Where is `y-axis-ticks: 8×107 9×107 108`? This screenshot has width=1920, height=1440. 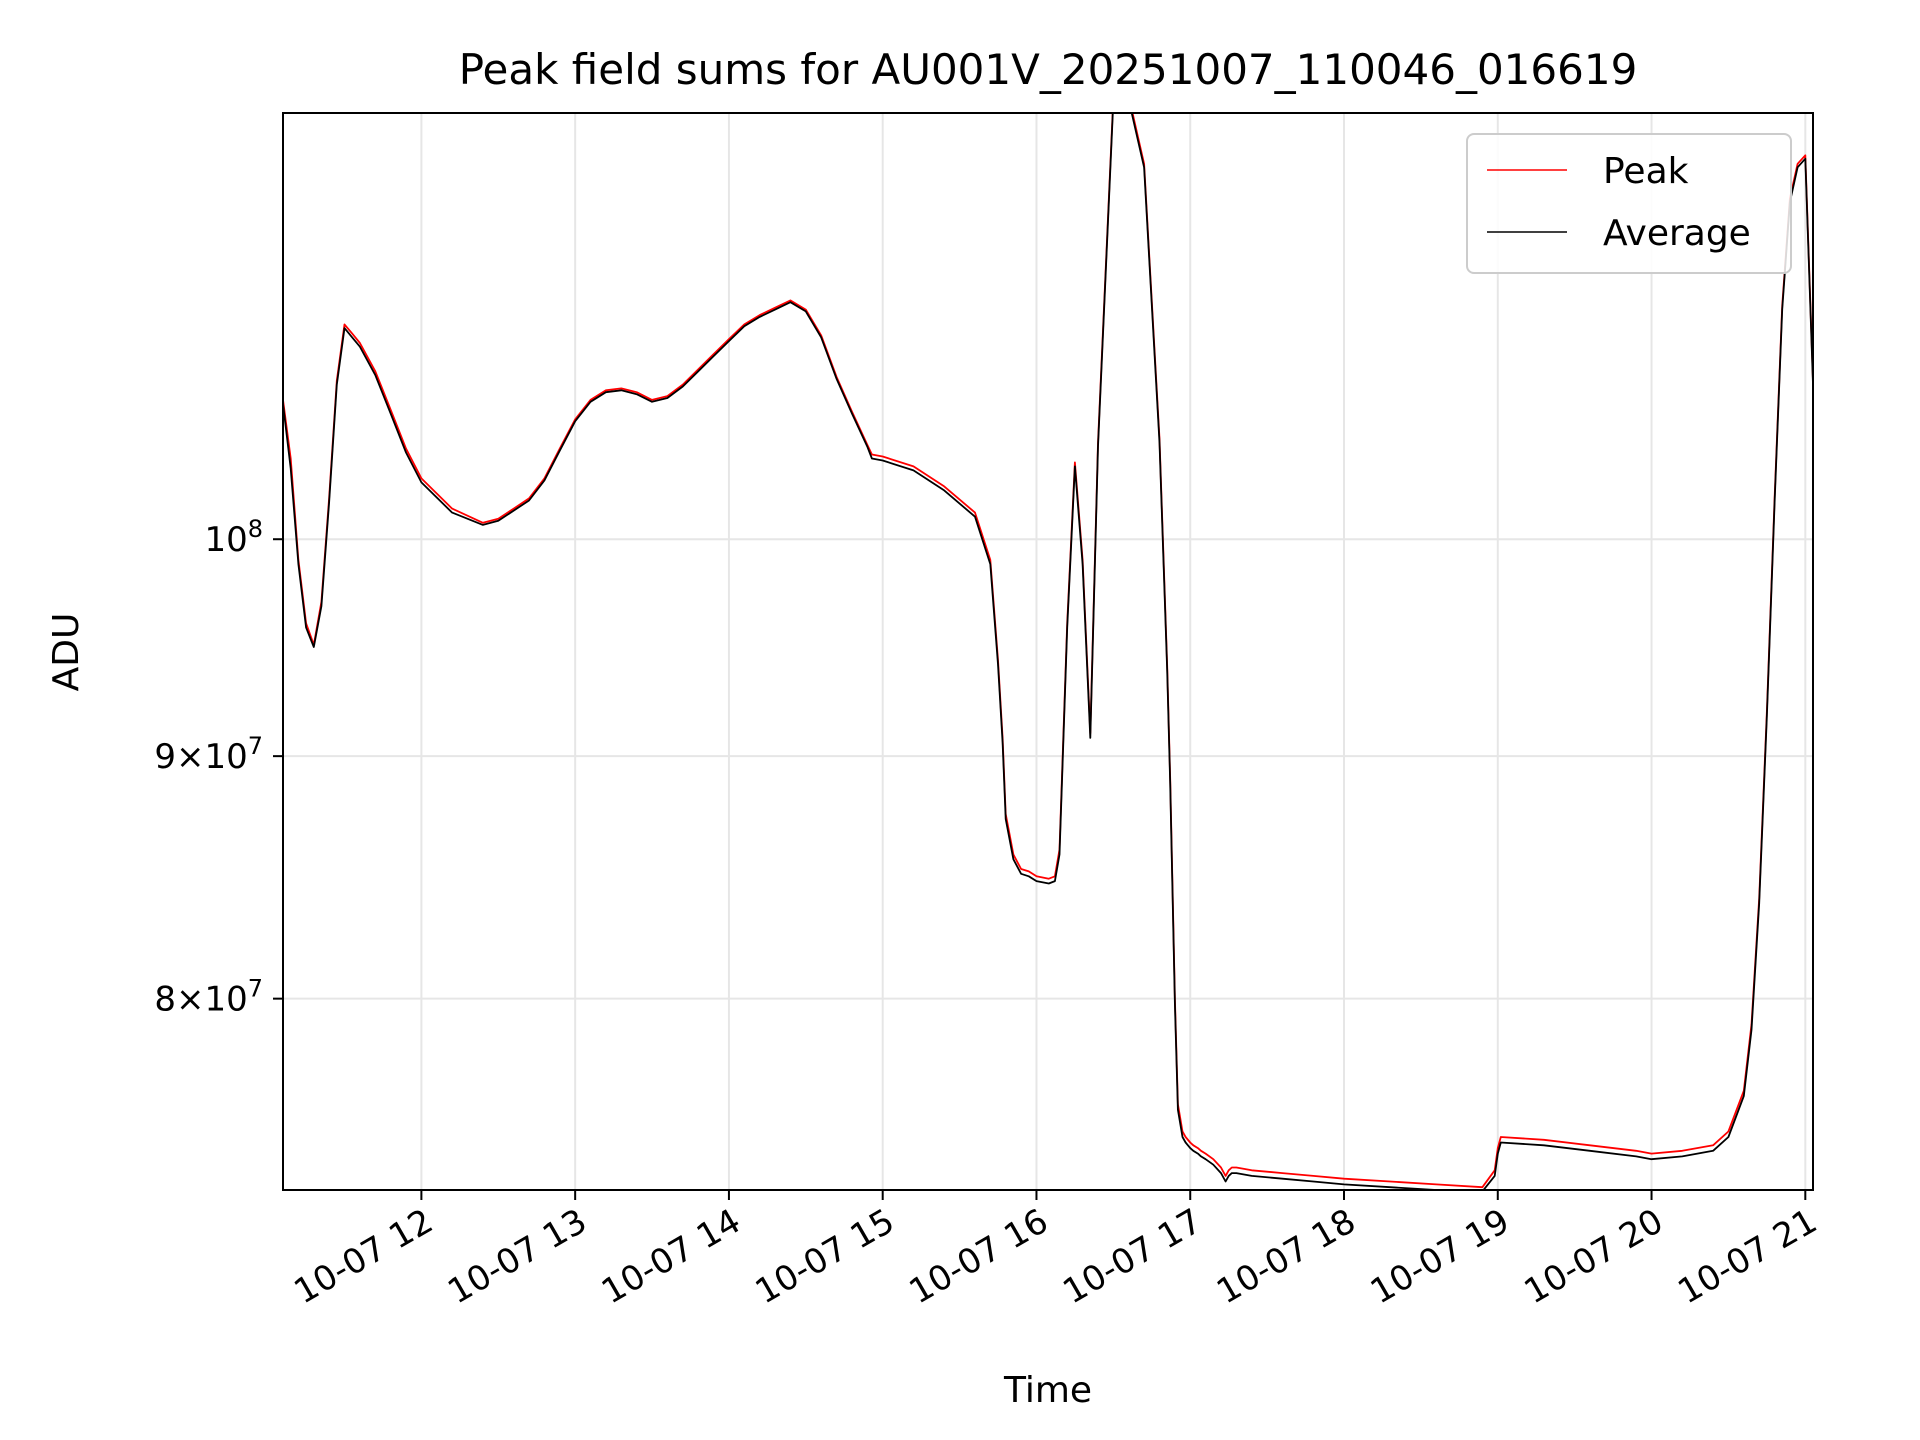 y-axis-ticks: 8×107 9×107 108 is located at coordinates (218, 767).